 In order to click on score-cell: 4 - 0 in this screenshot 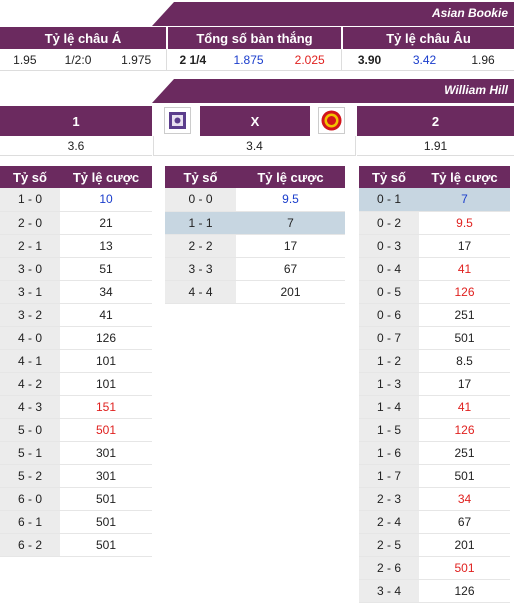, I will do `click(30, 338)`.